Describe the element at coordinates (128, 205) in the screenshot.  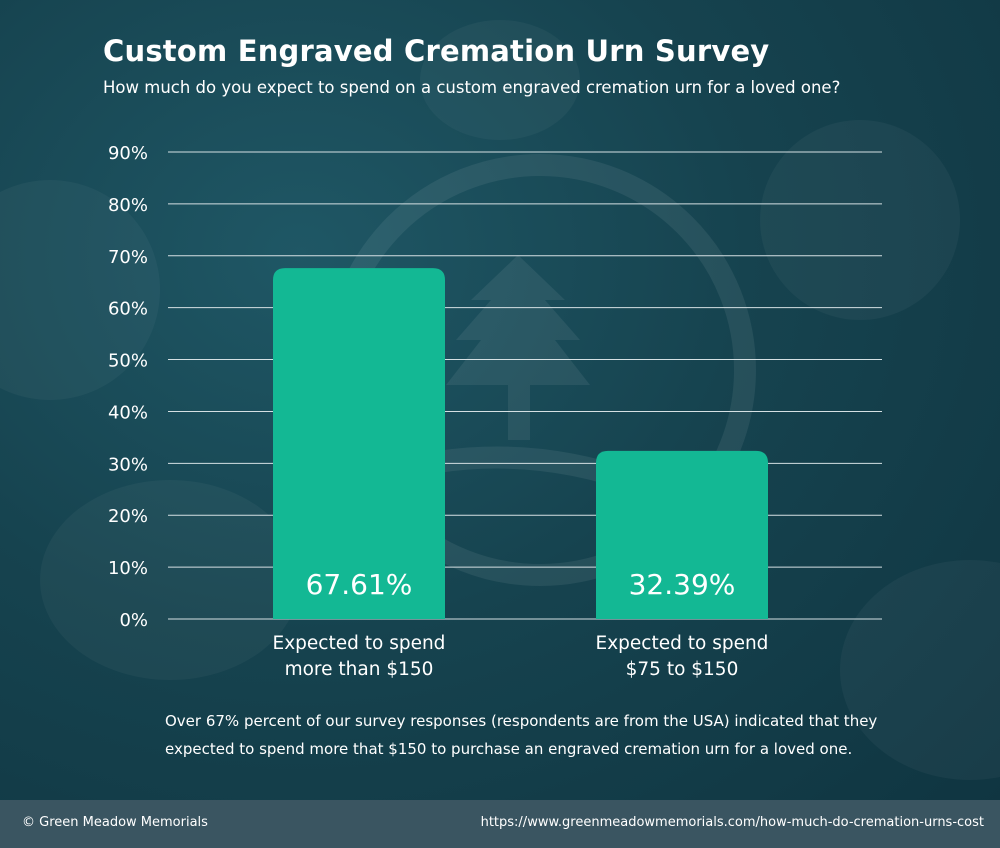
I see `y-tick-label: 80%` at that location.